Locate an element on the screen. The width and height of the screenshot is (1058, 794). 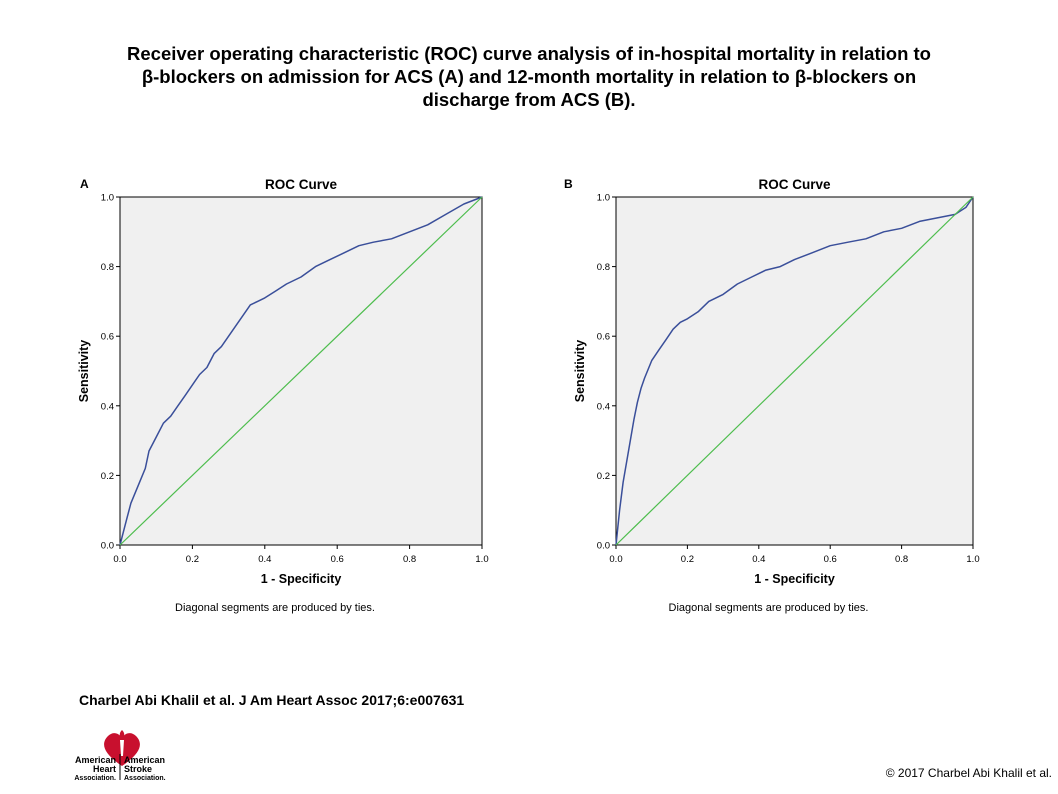
logo-left-line: Association. is located at coordinates (95, 778).